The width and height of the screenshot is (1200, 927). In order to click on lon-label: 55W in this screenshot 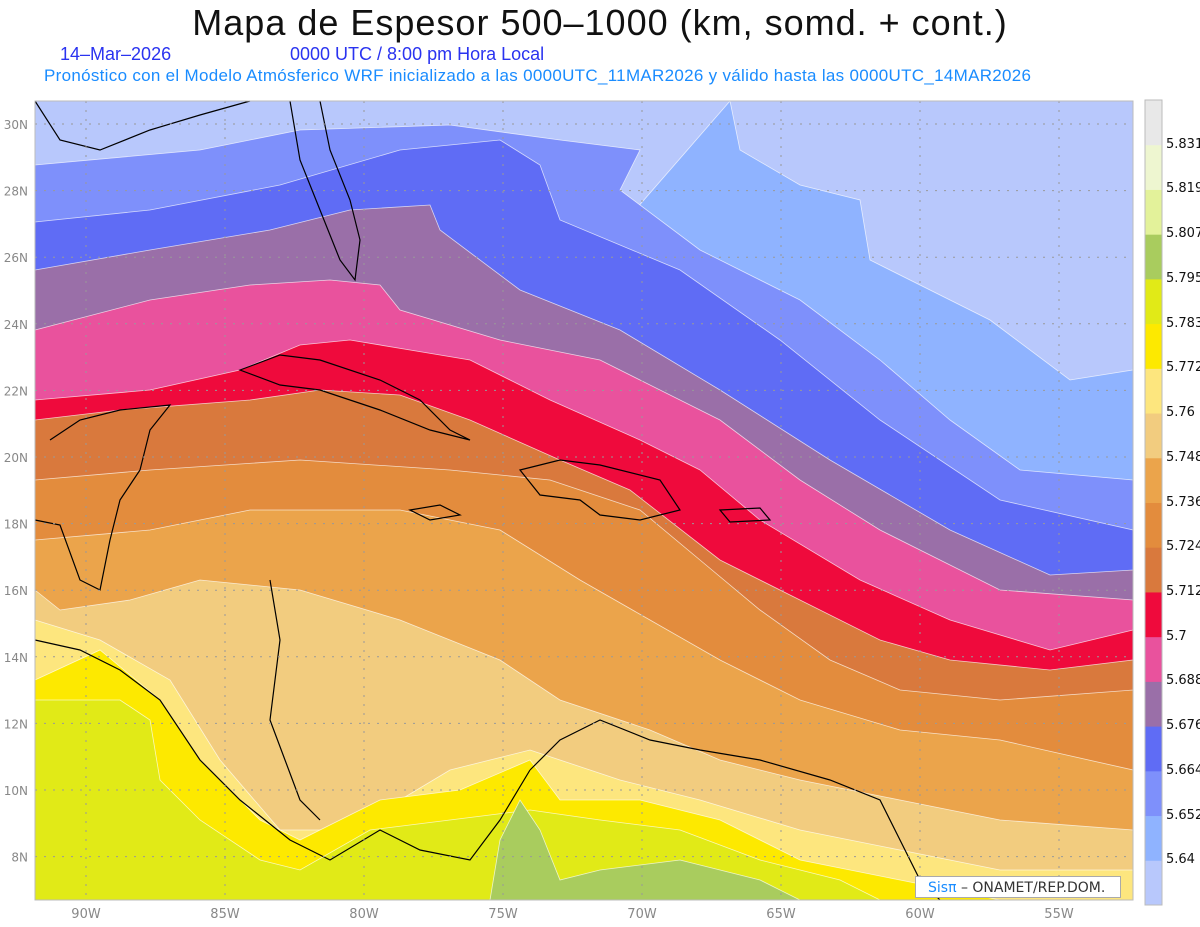, I will do `click(1059, 914)`.